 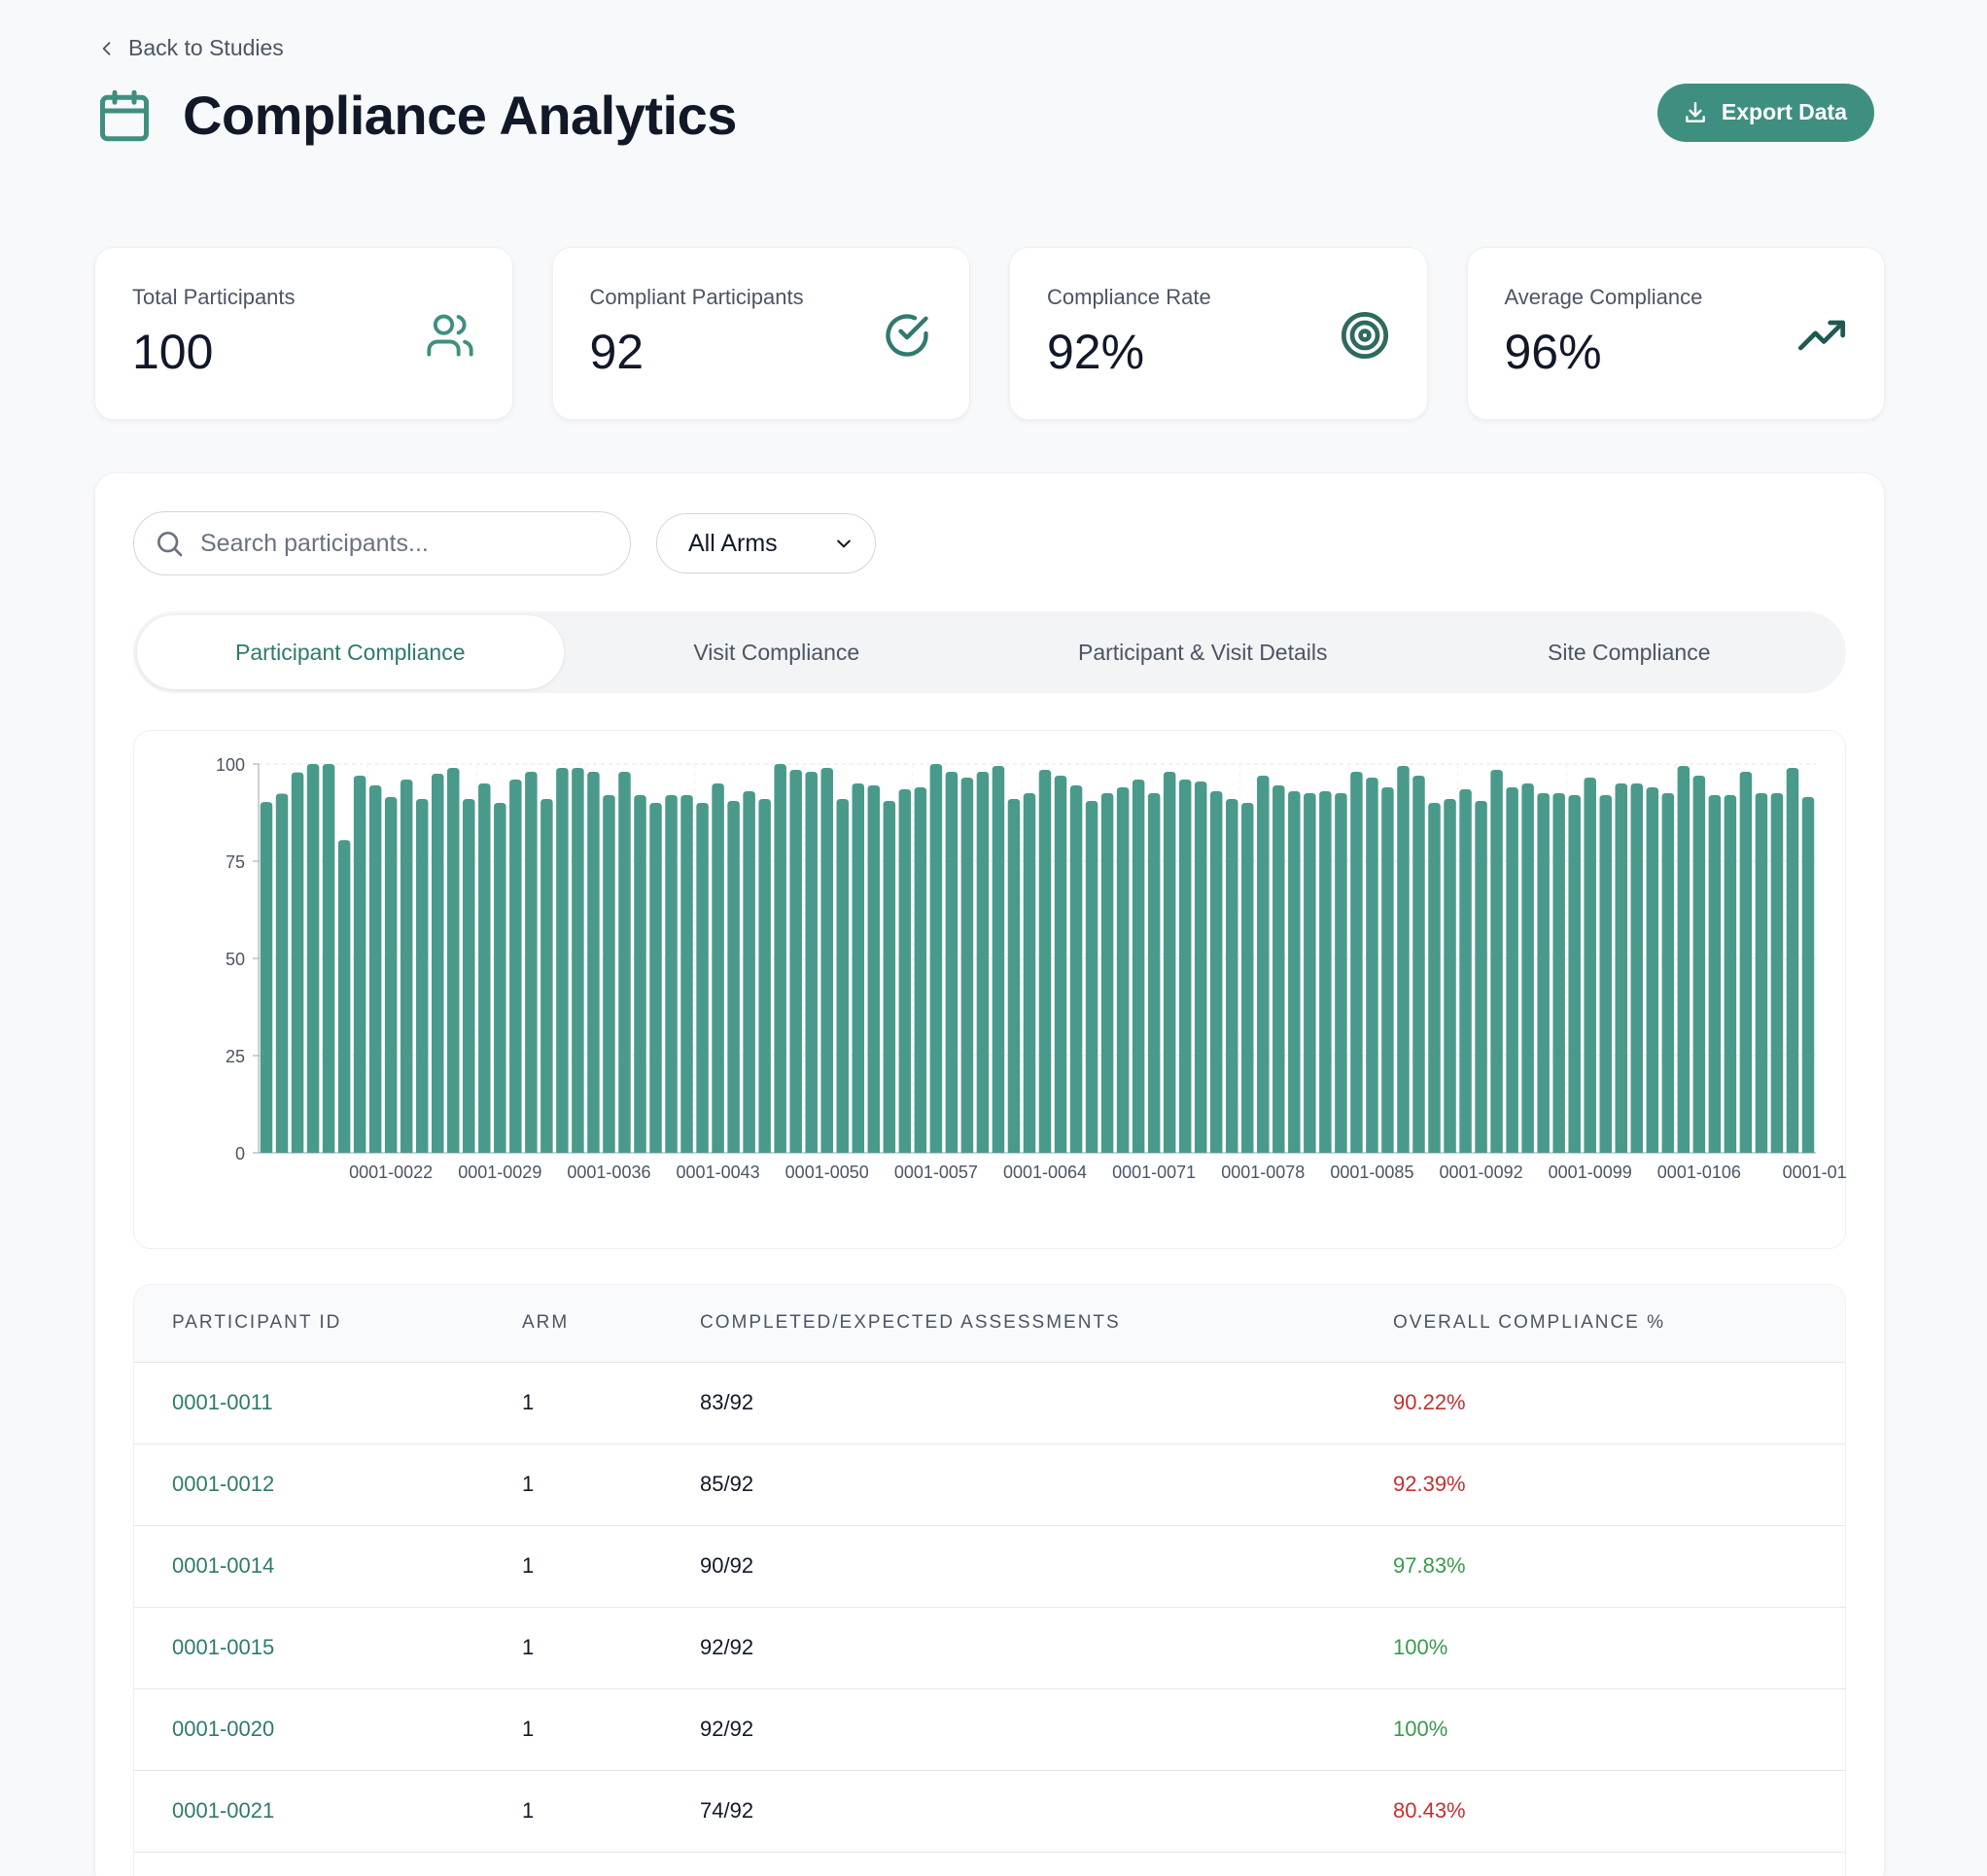 What do you see at coordinates (1129, 297) in the screenshot?
I see `stat-label: Compliance Rate` at bounding box center [1129, 297].